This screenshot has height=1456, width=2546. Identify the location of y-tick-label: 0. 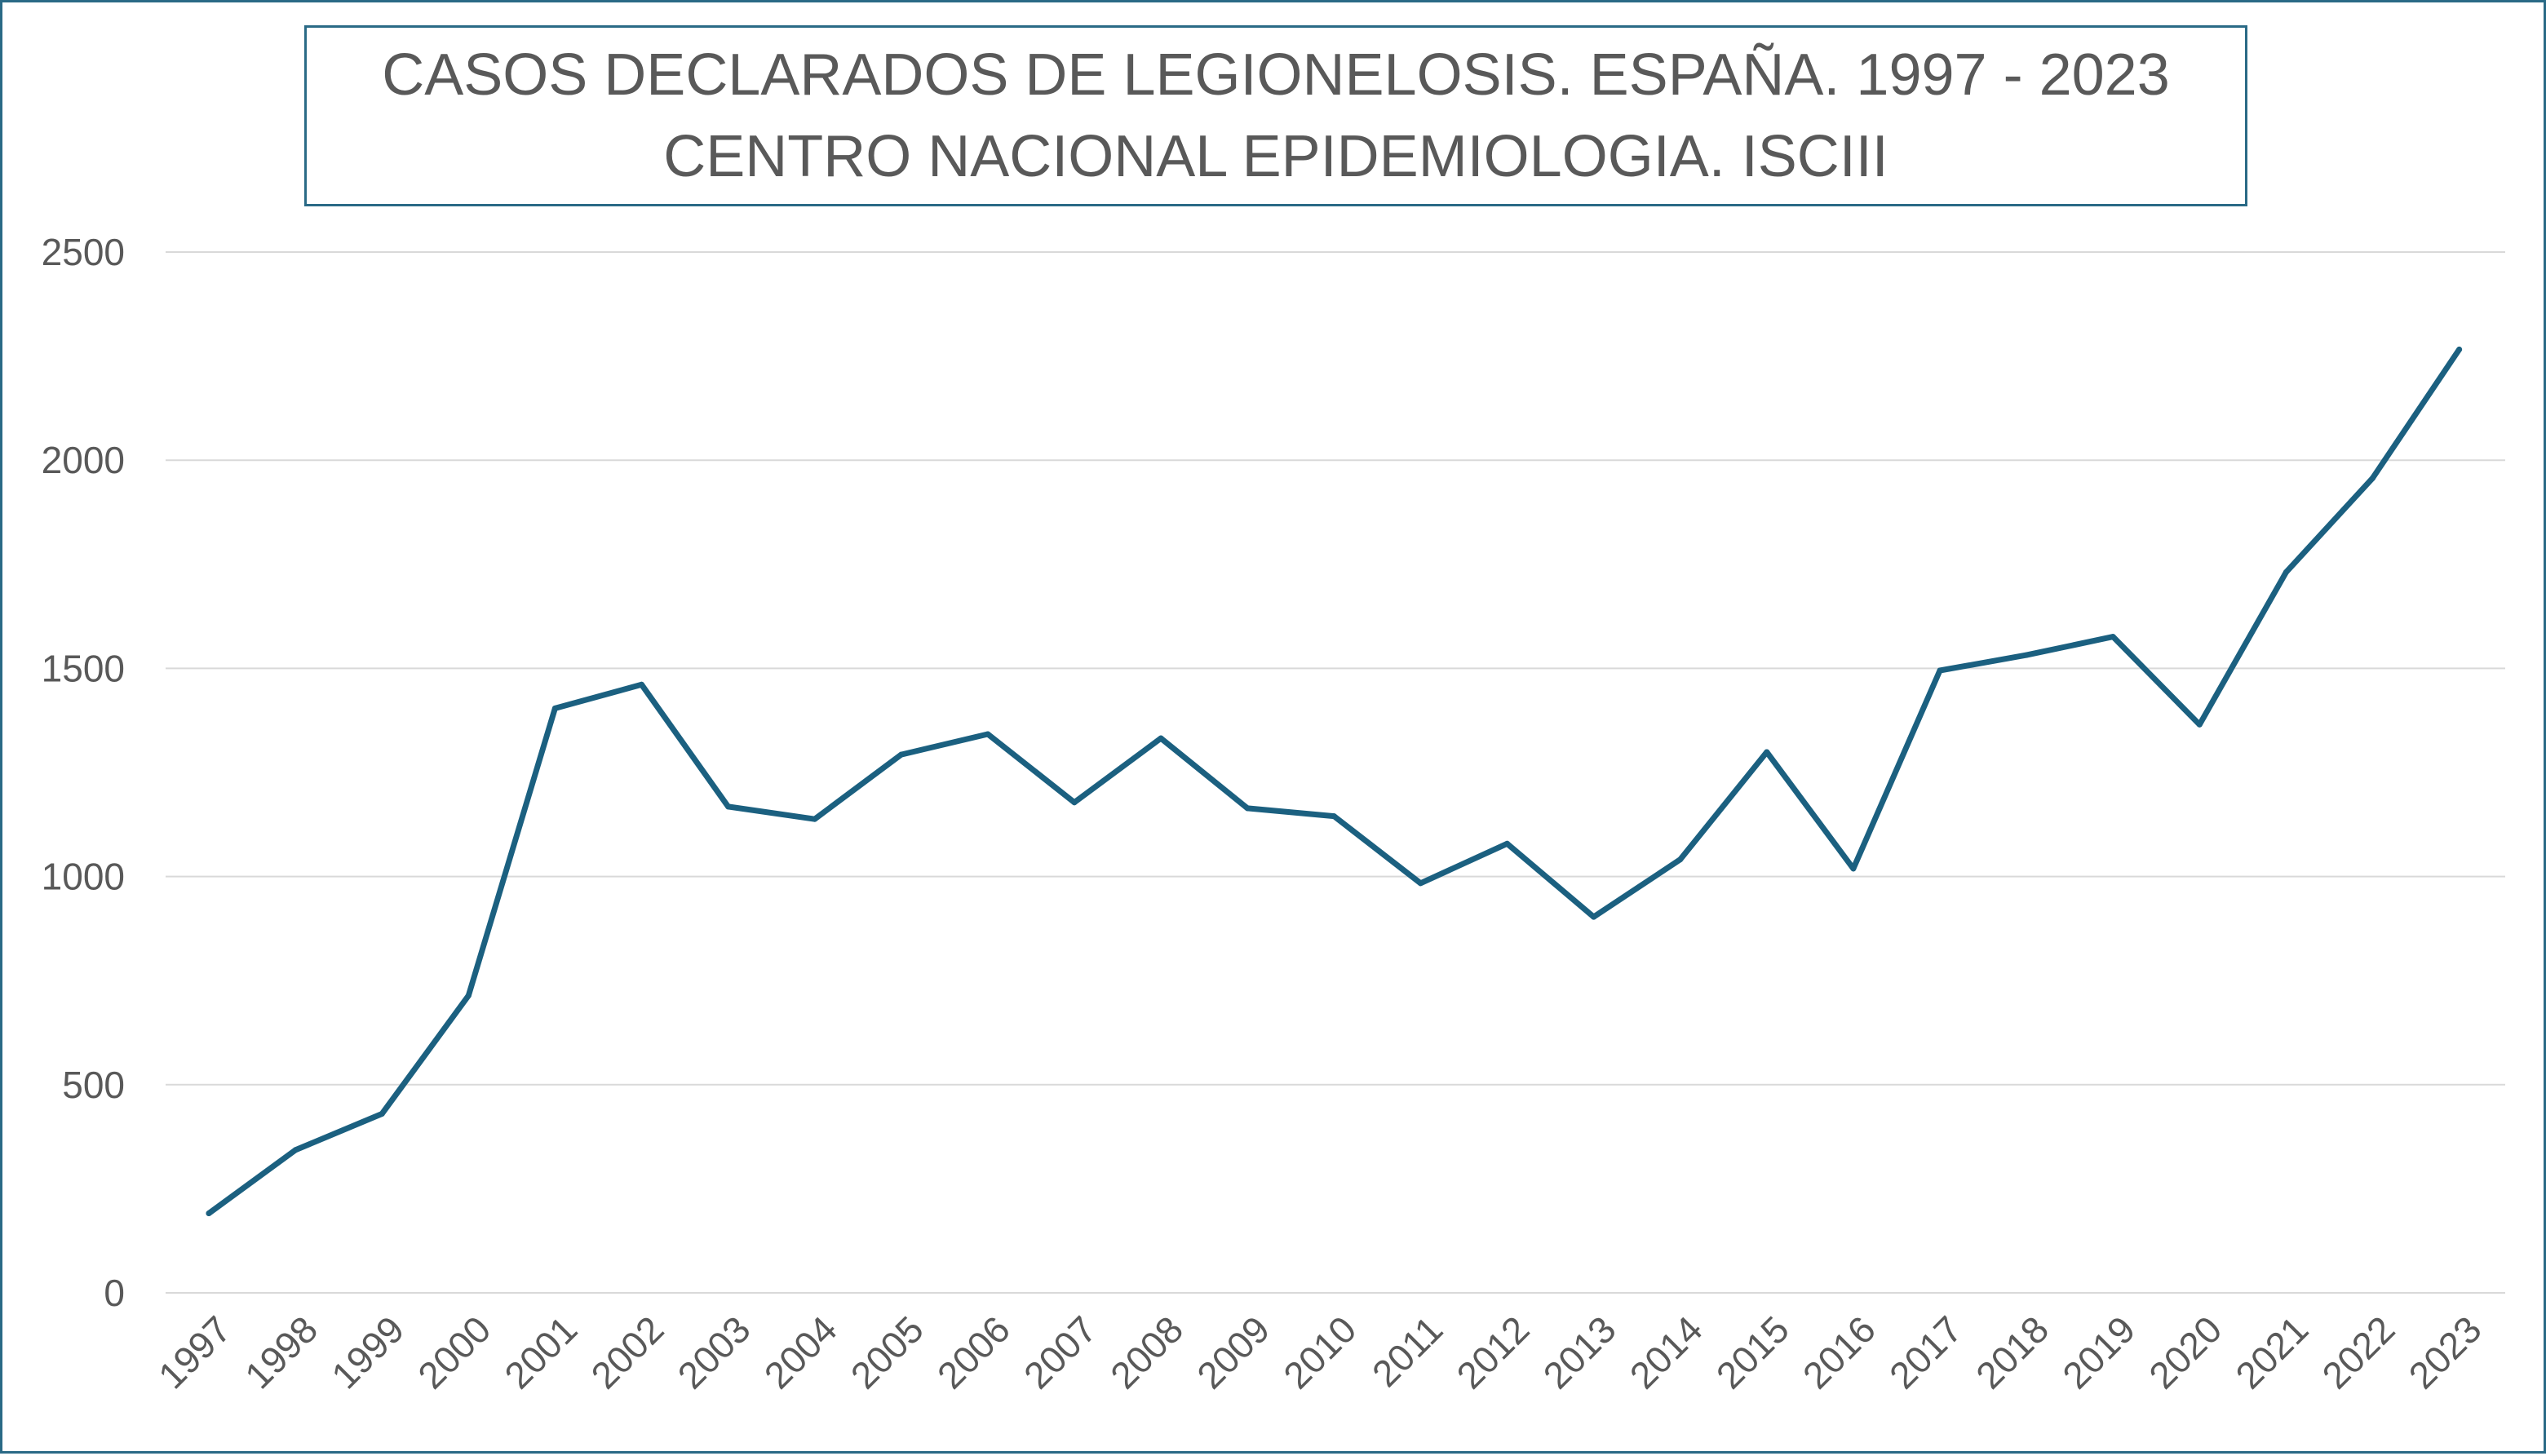
(114, 1293).